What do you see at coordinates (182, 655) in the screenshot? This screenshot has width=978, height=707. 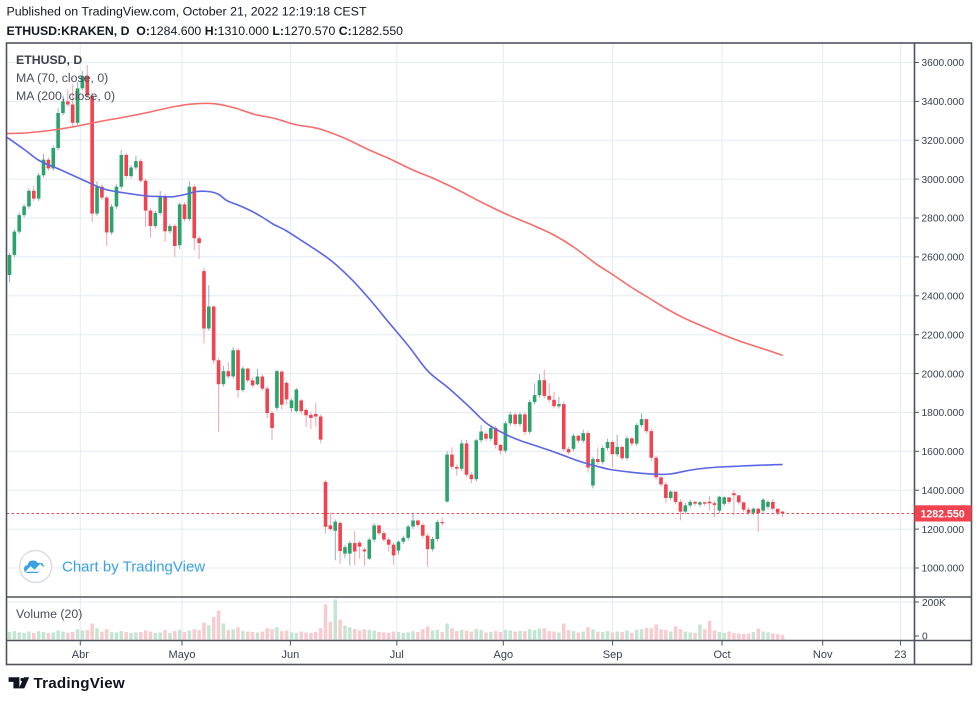 I see `svg-text: Mayo` at bounding box center [182, 655].